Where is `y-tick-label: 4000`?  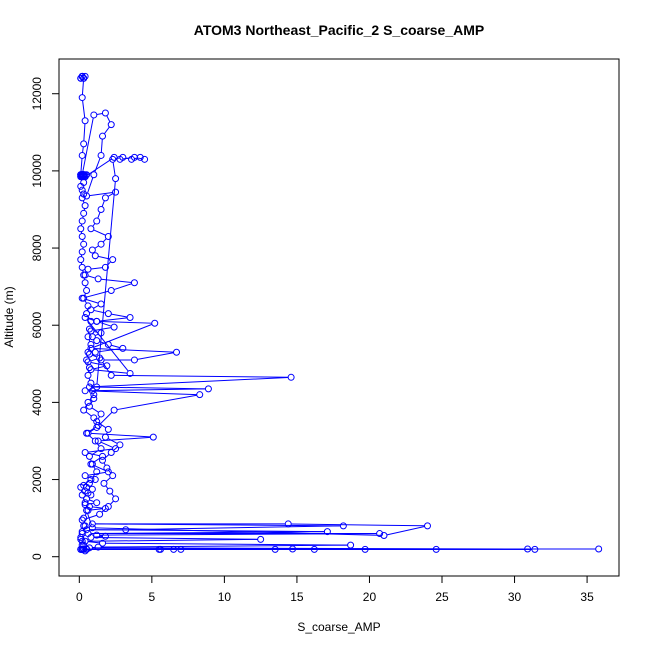 y-tick-label: 4000 is located at coordinates (37, 402).